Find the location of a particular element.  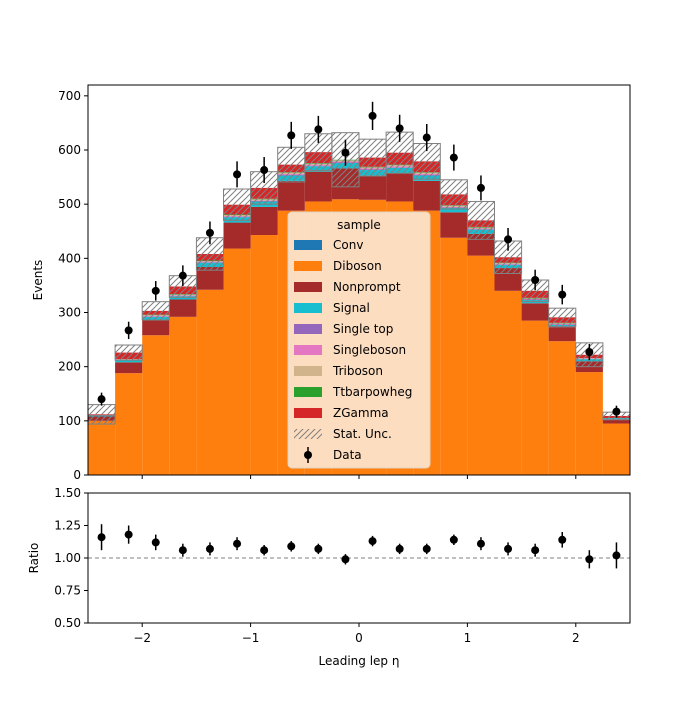

legend-box is located at coordinates (359, 340).